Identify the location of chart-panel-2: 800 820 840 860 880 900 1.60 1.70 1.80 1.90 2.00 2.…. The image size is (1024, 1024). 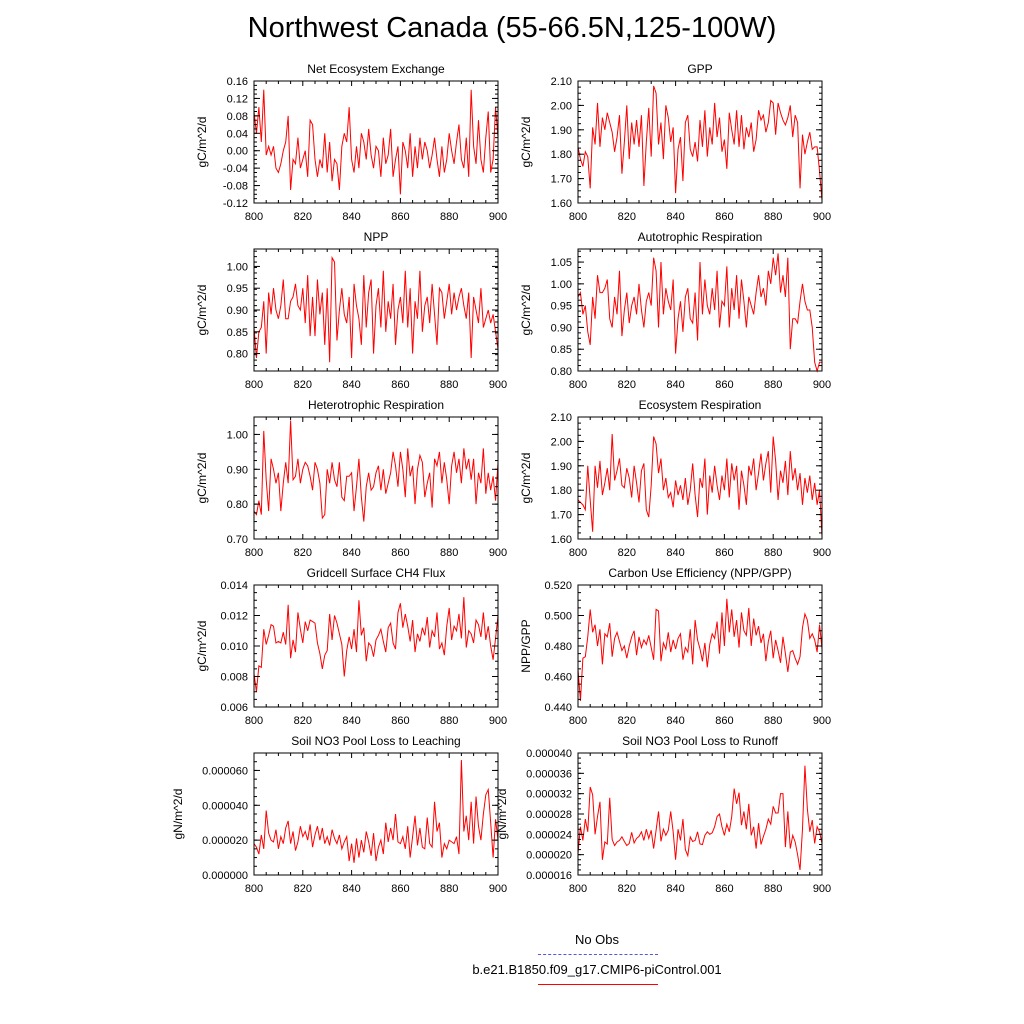
(675, 142).